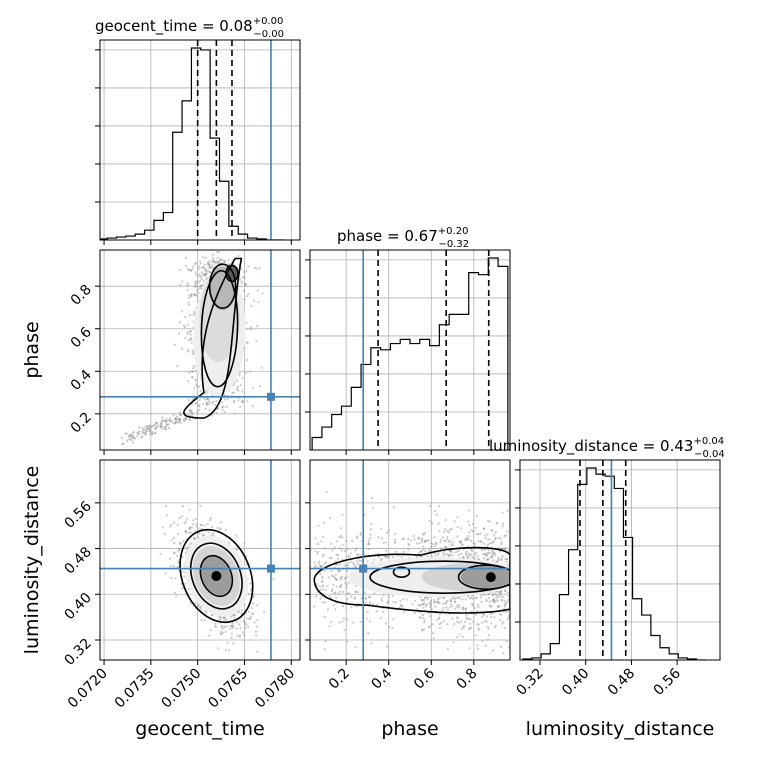  Describe the element at coordinates (483, 577) in the screenshot. I see `contour-inner` at that location.